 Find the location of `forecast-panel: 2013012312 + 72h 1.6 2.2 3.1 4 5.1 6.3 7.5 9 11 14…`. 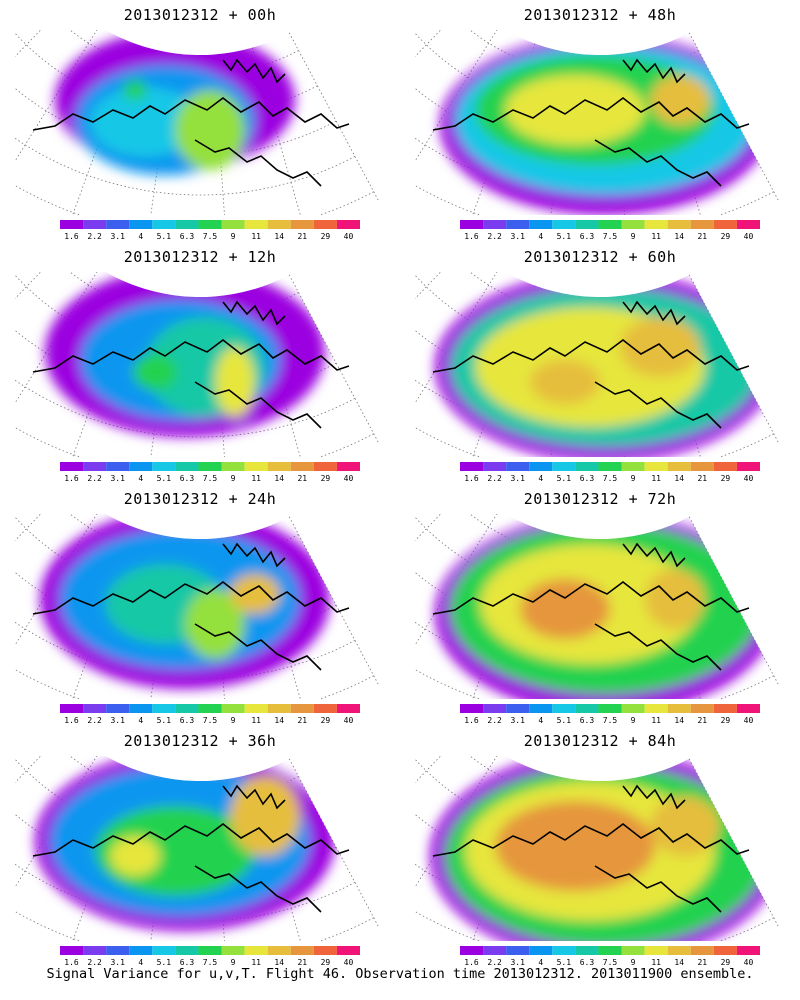

forecast-panel: 2013012312 + 72h 1.6 2.2 3.1 4 5.1 6.3 7.5 9 11 14… is located at coordinates (600, 609).